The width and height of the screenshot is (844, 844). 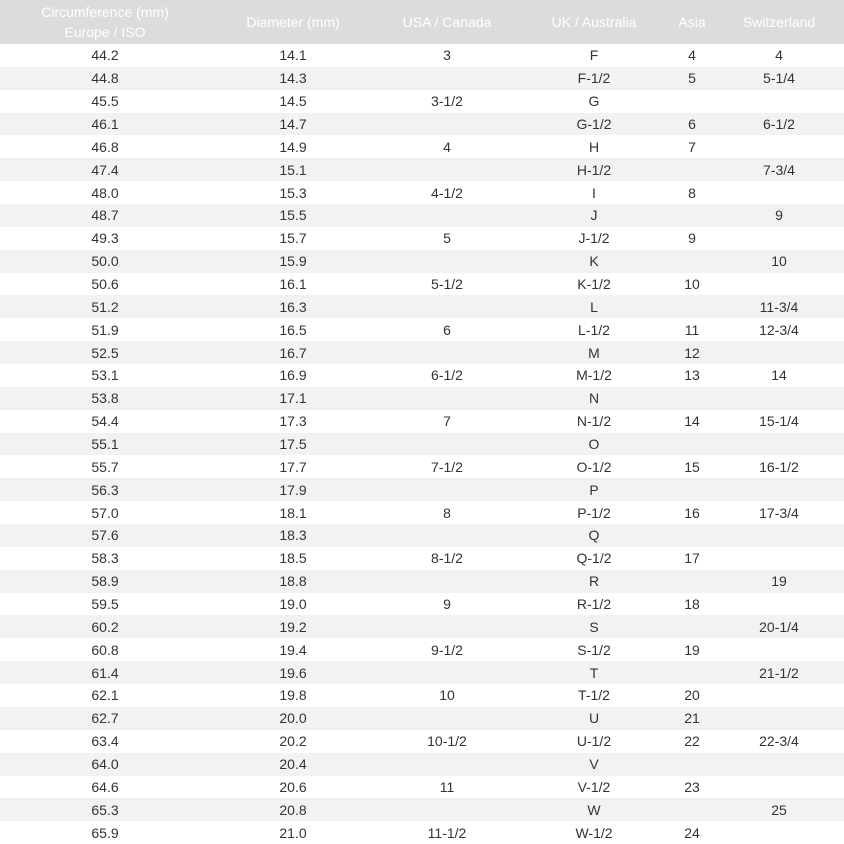 What do you see at coordinates (105, 193) in the screenshot?
I see `cell-circumference: 48.0` at bounding box center [105, 193].